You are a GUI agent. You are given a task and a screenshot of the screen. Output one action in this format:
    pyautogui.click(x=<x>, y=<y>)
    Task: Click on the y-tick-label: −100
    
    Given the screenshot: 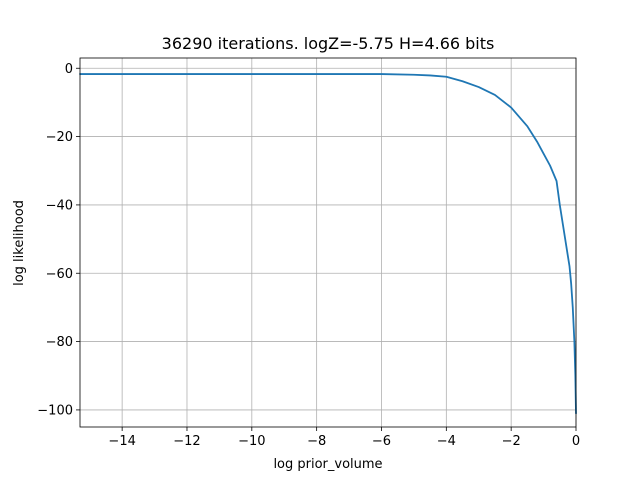 What is the action you would take?
    pyautogui.click(x=55, y=410)
    